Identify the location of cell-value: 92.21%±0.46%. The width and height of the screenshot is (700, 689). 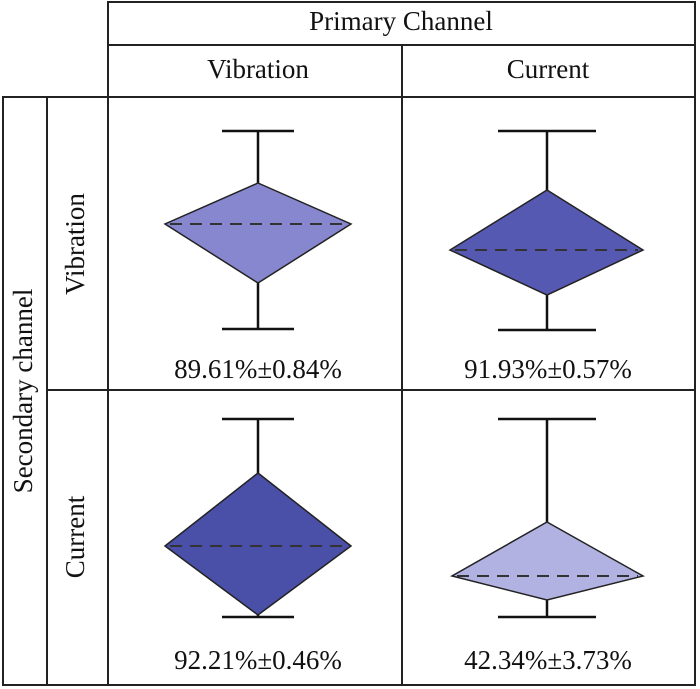
(258, 660).